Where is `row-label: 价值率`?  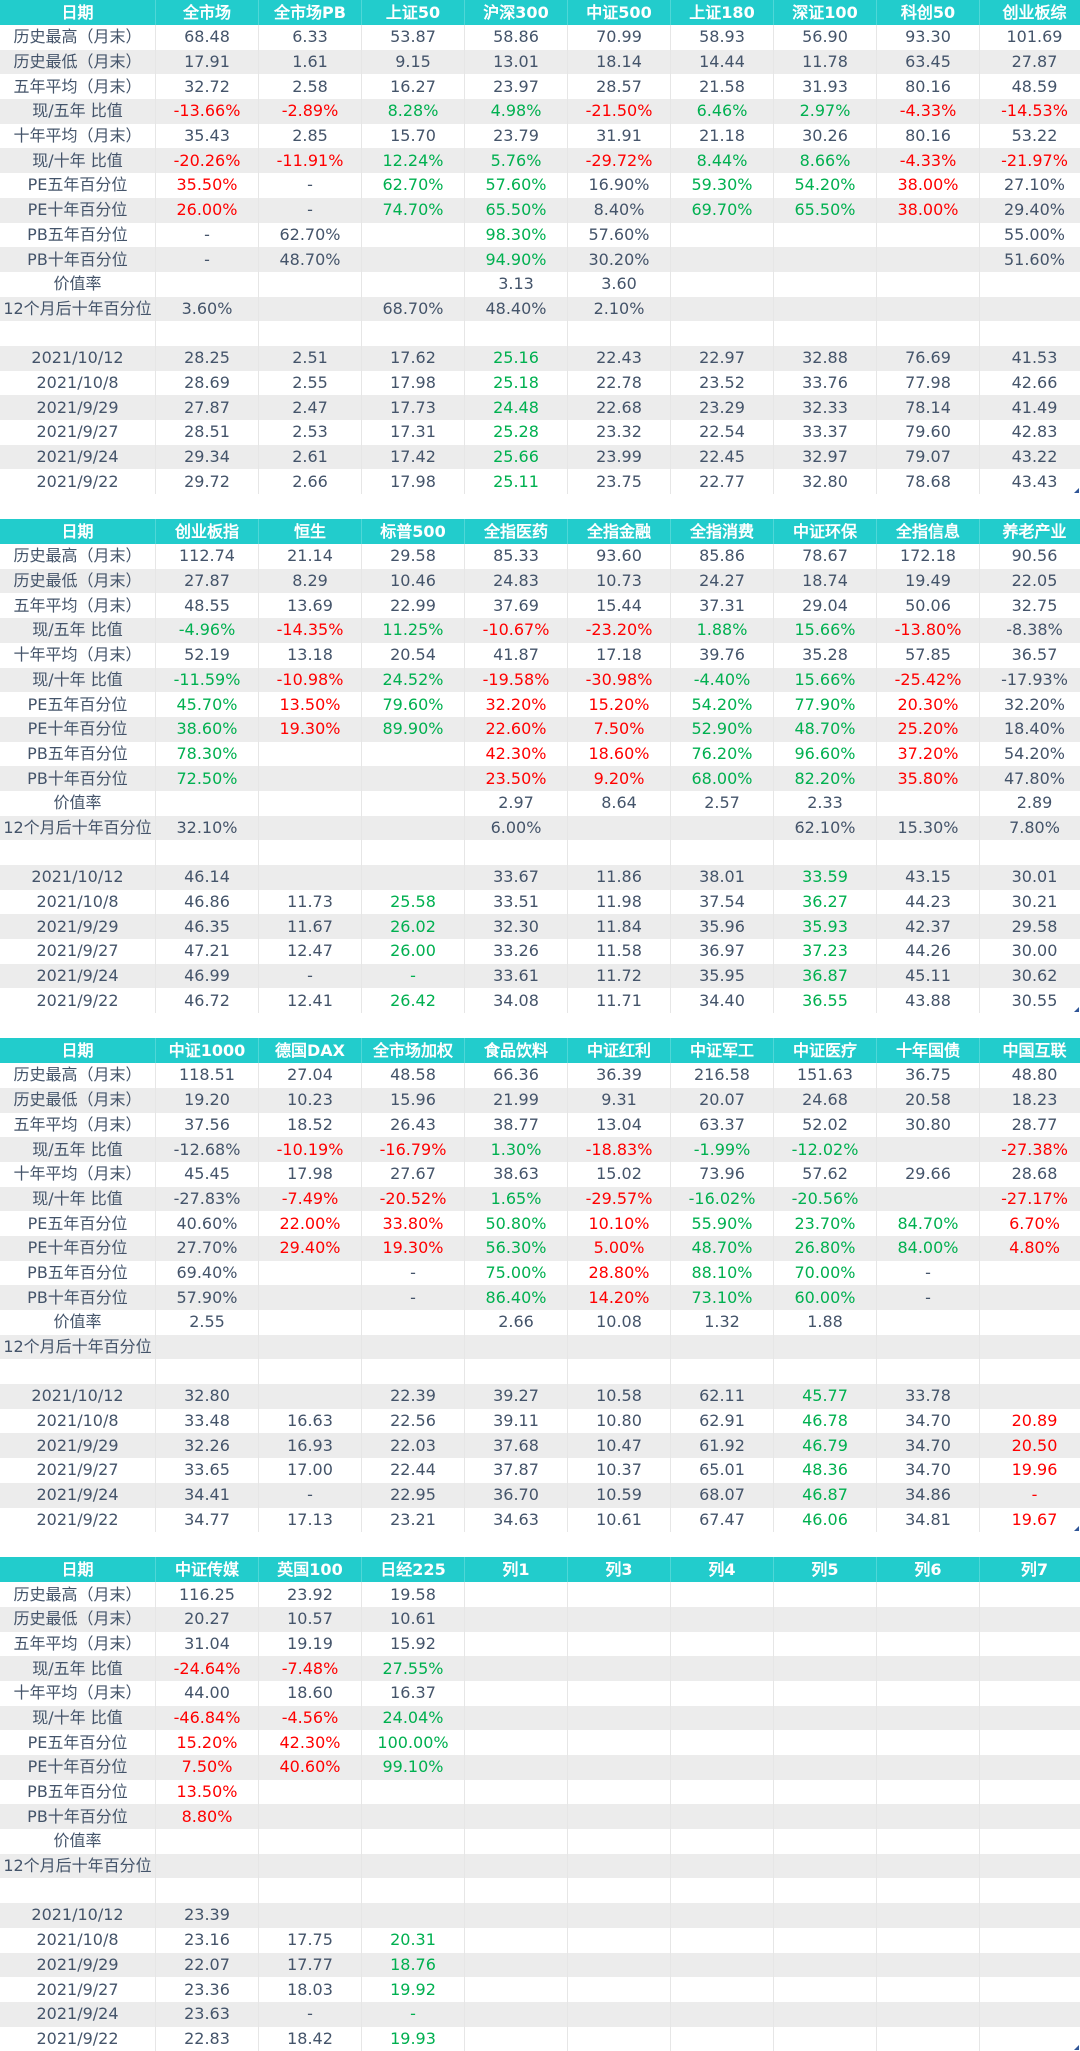 row-label: 价值率 is located at coordinates (78, 1841).